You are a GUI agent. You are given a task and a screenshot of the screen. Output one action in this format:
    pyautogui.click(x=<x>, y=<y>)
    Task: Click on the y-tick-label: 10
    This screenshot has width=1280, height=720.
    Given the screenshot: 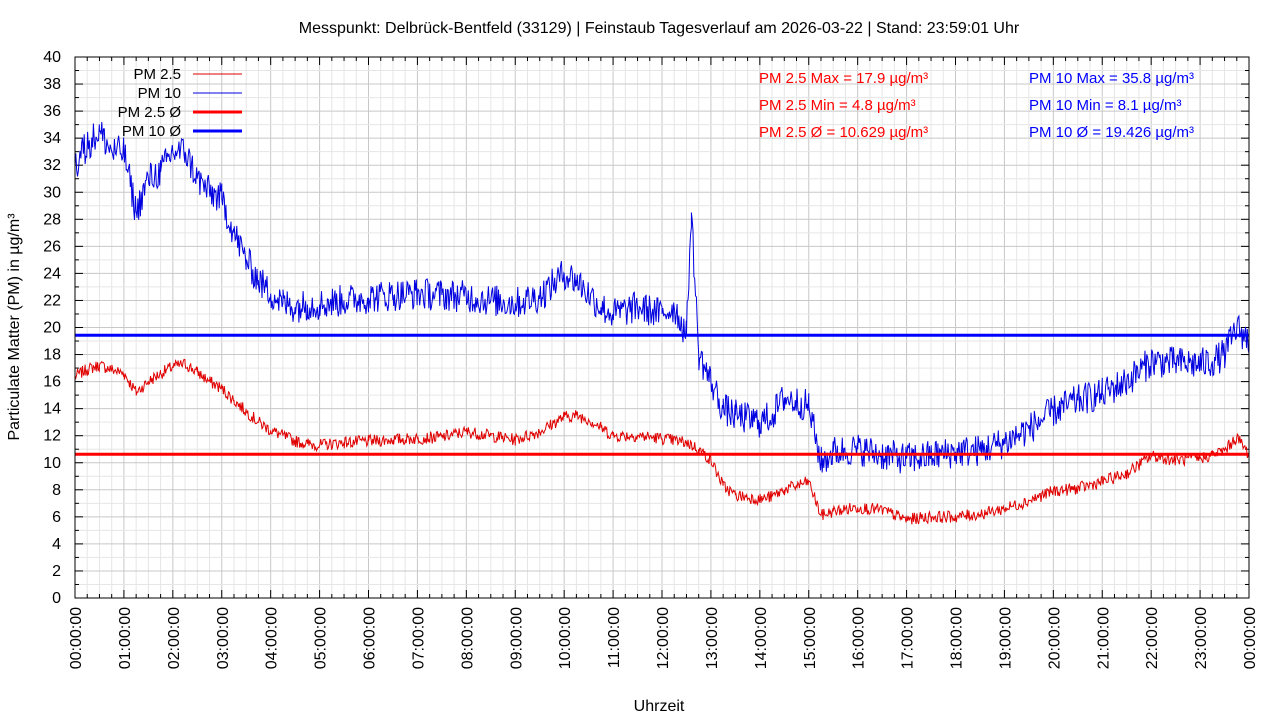 What is the action you would take?
    pyautogui.click(x=52, y=463)
    